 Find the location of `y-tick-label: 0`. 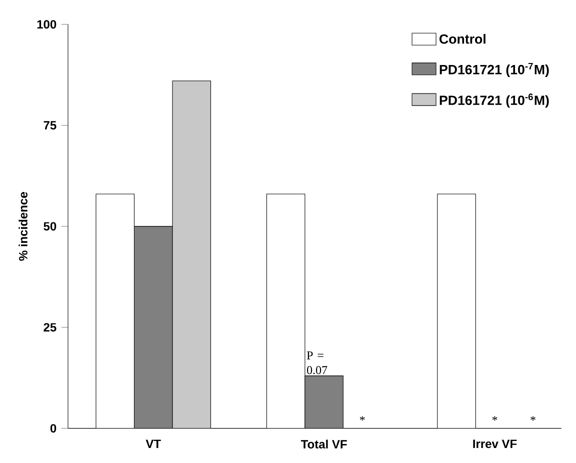

y-tick-label: 0 is located at coordinates (53, 428).